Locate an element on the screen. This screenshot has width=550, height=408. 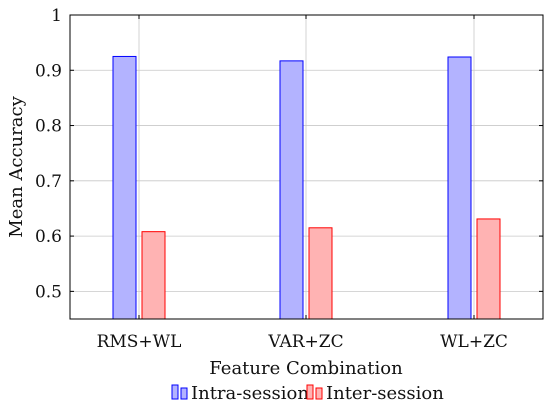
y-tick-label: 0.8 is located at coordinates (48, 127).